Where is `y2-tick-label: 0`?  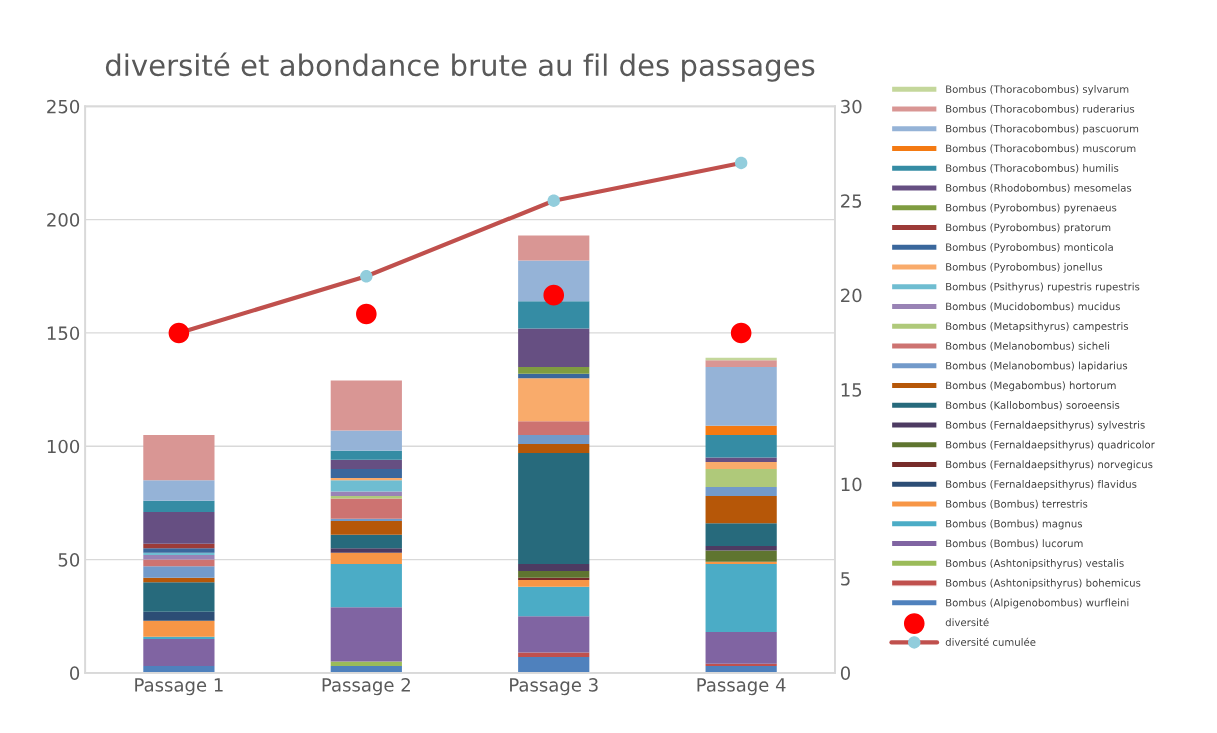 y2-tick-label: 0 is located at coordinates (845, 673).